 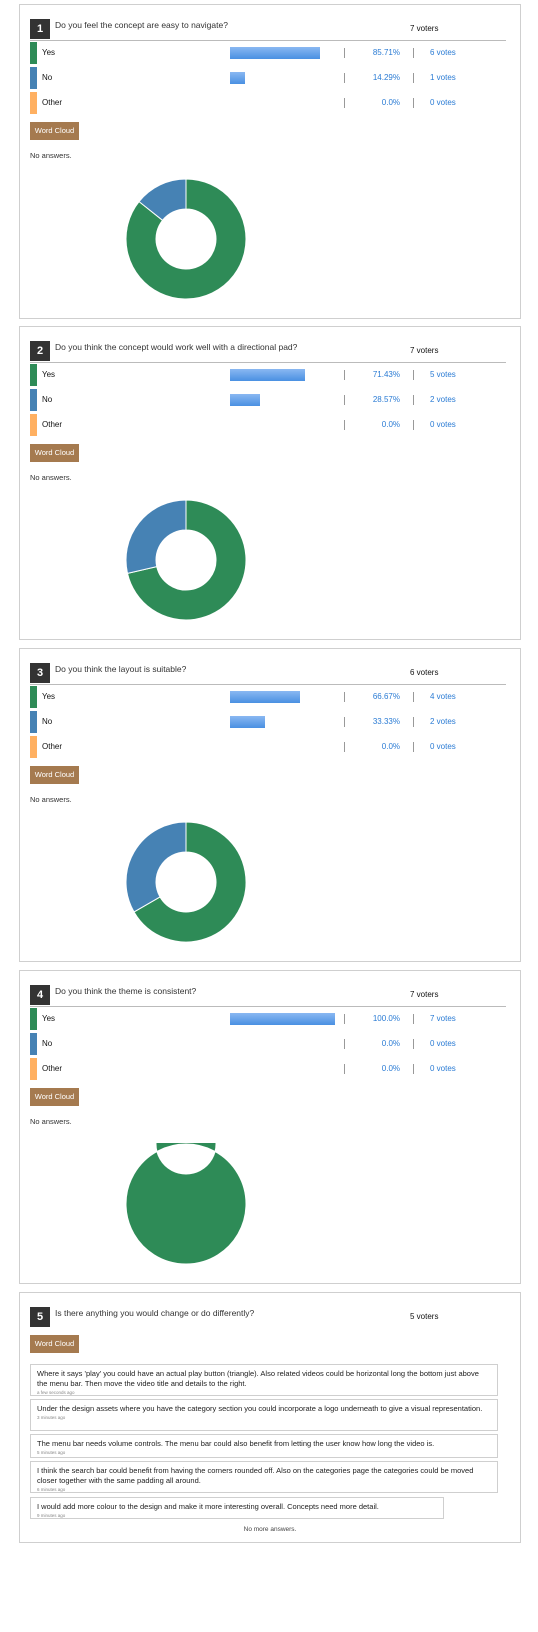 I want to click on option-row-yes: Yes 66.67% 4 votes, so click(x=268, y=697).